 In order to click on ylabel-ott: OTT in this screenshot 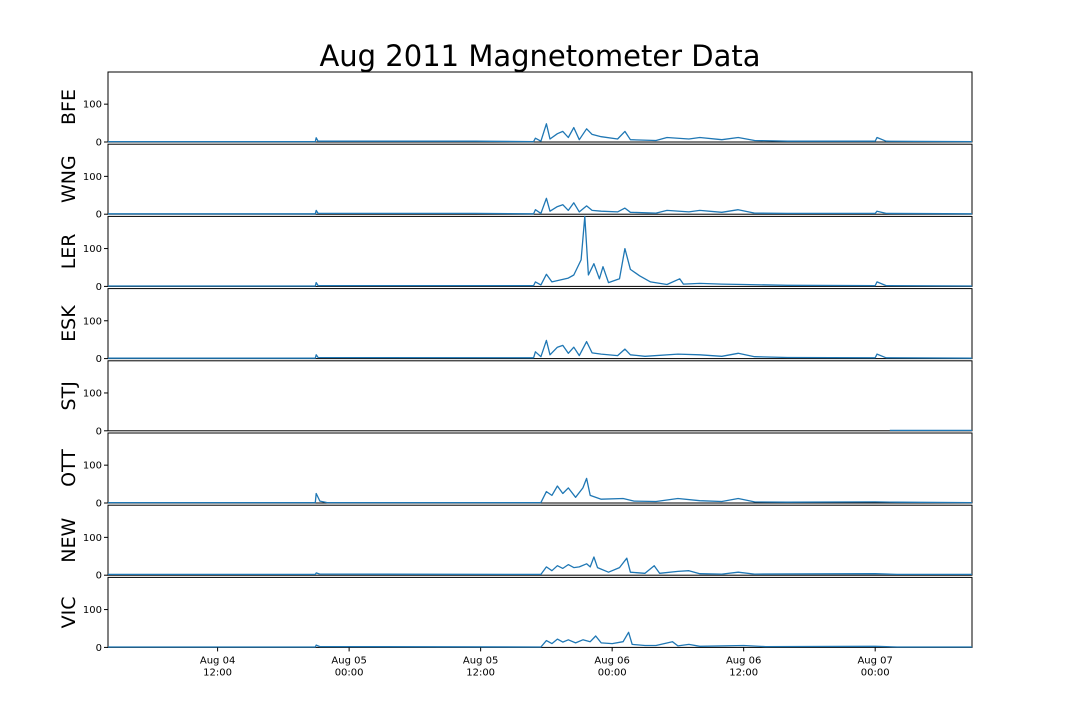, I will do `click(69, 468)`.